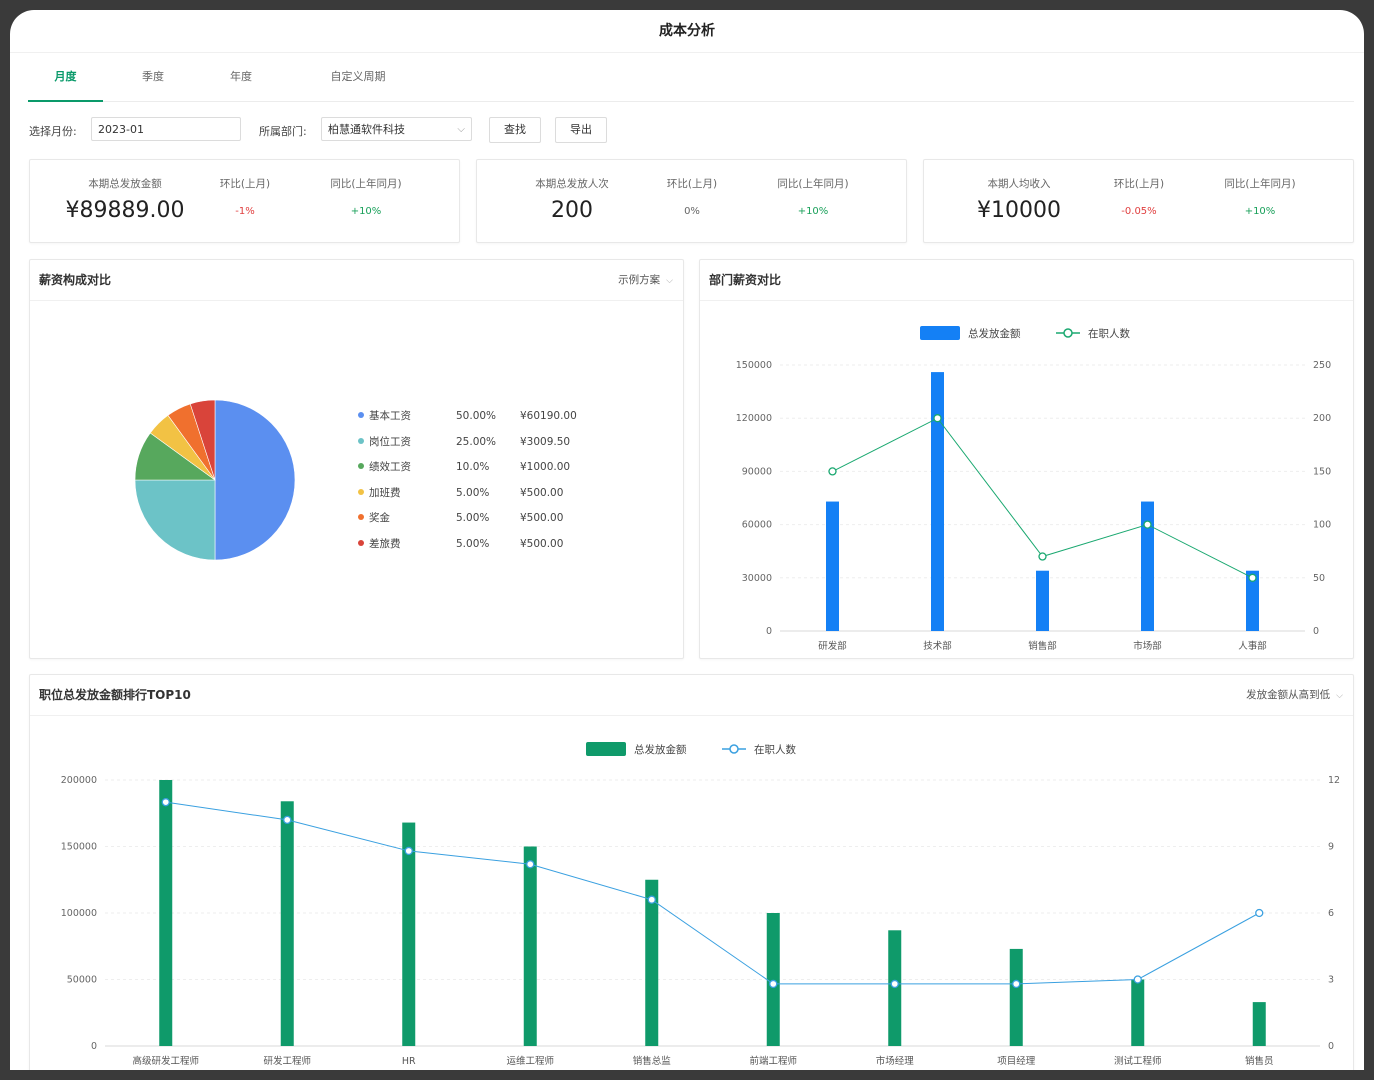  What do you see at coordinates (515, 130) in the screenshot?
I see `search-button: 查找` at bounding box center [515, 130].